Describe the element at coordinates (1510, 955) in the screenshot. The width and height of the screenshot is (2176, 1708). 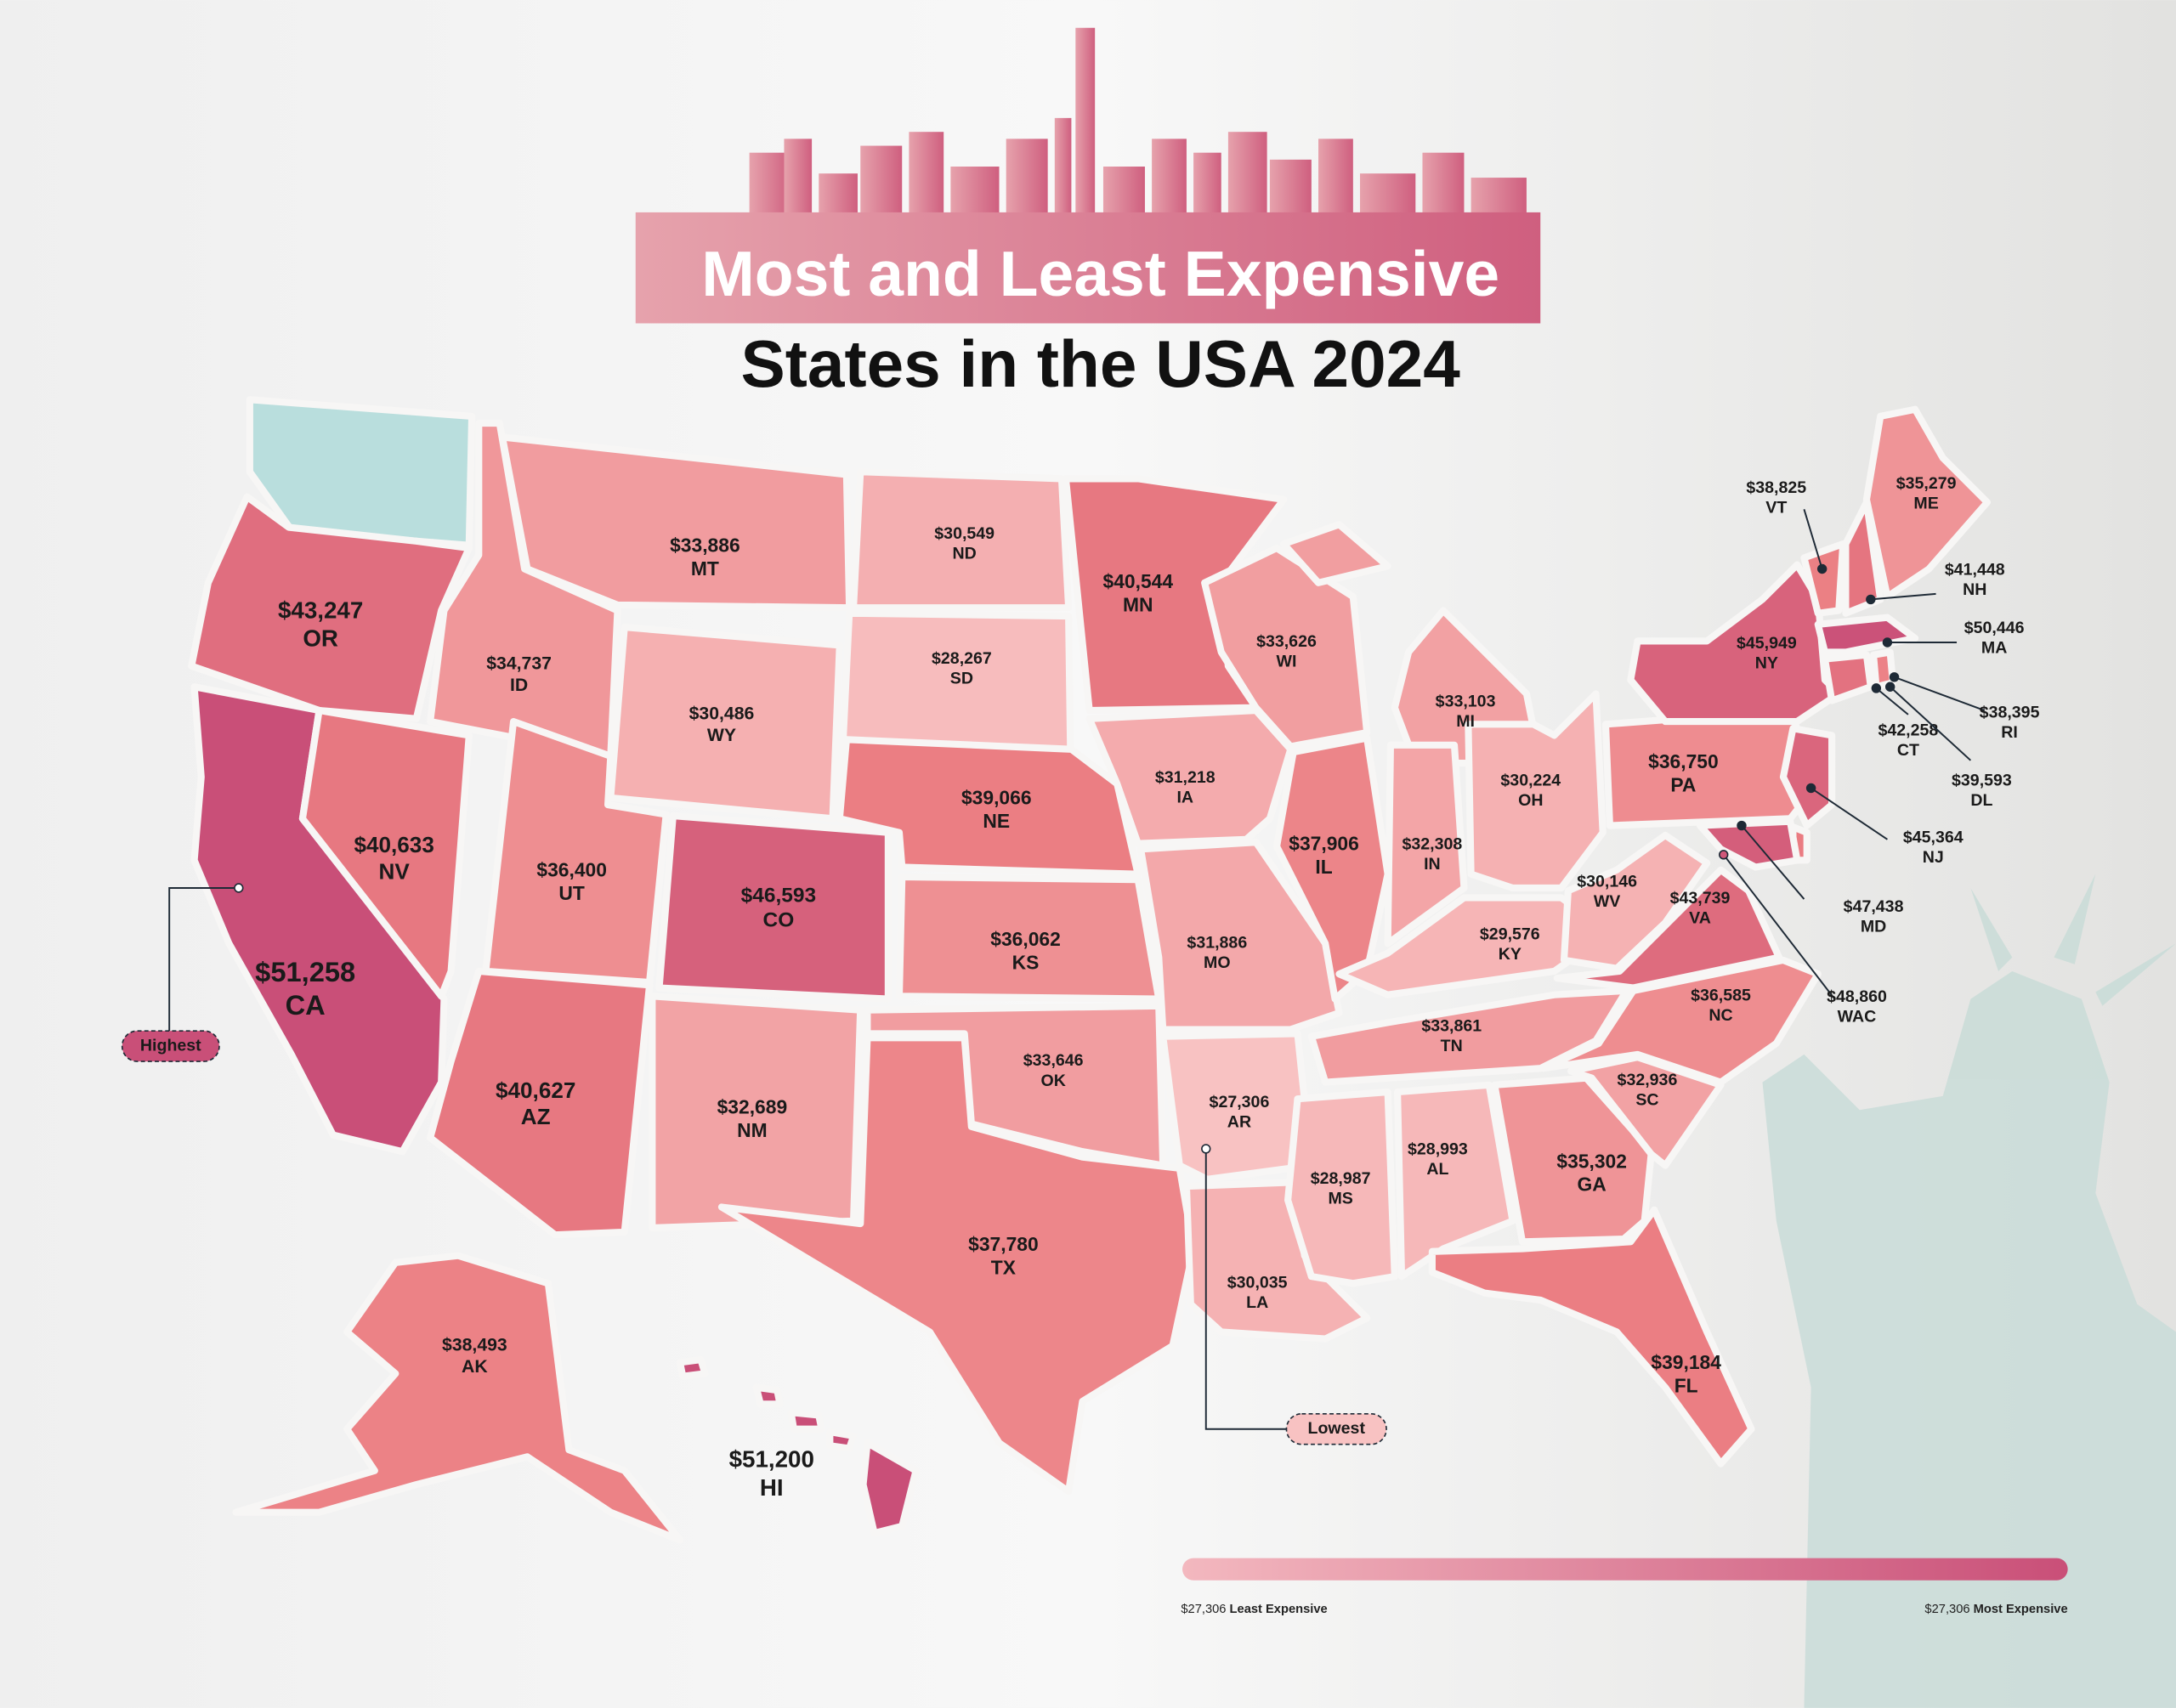
I see `state-abbr: KY` at that location.